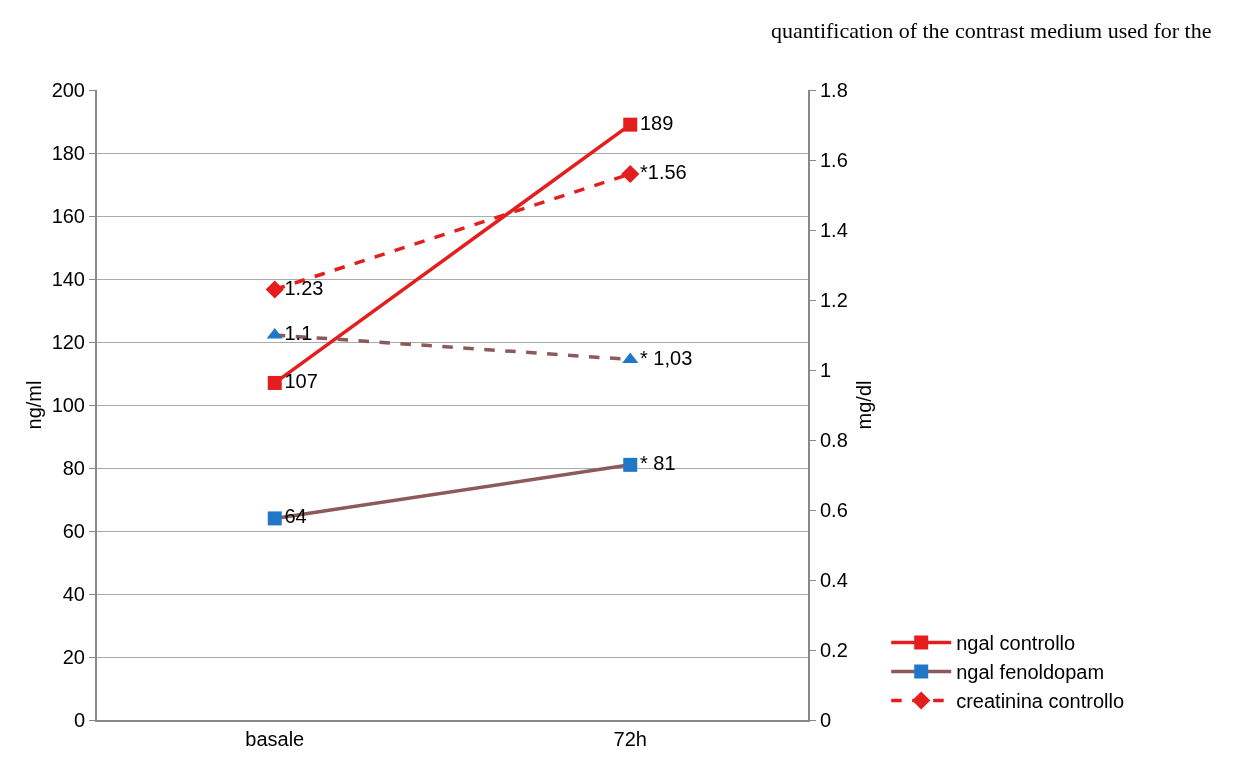  What do you see at coordinates (68, 216) in the screenshot?
I see `y-tick-label: 160` at bounding box center [68, 216].